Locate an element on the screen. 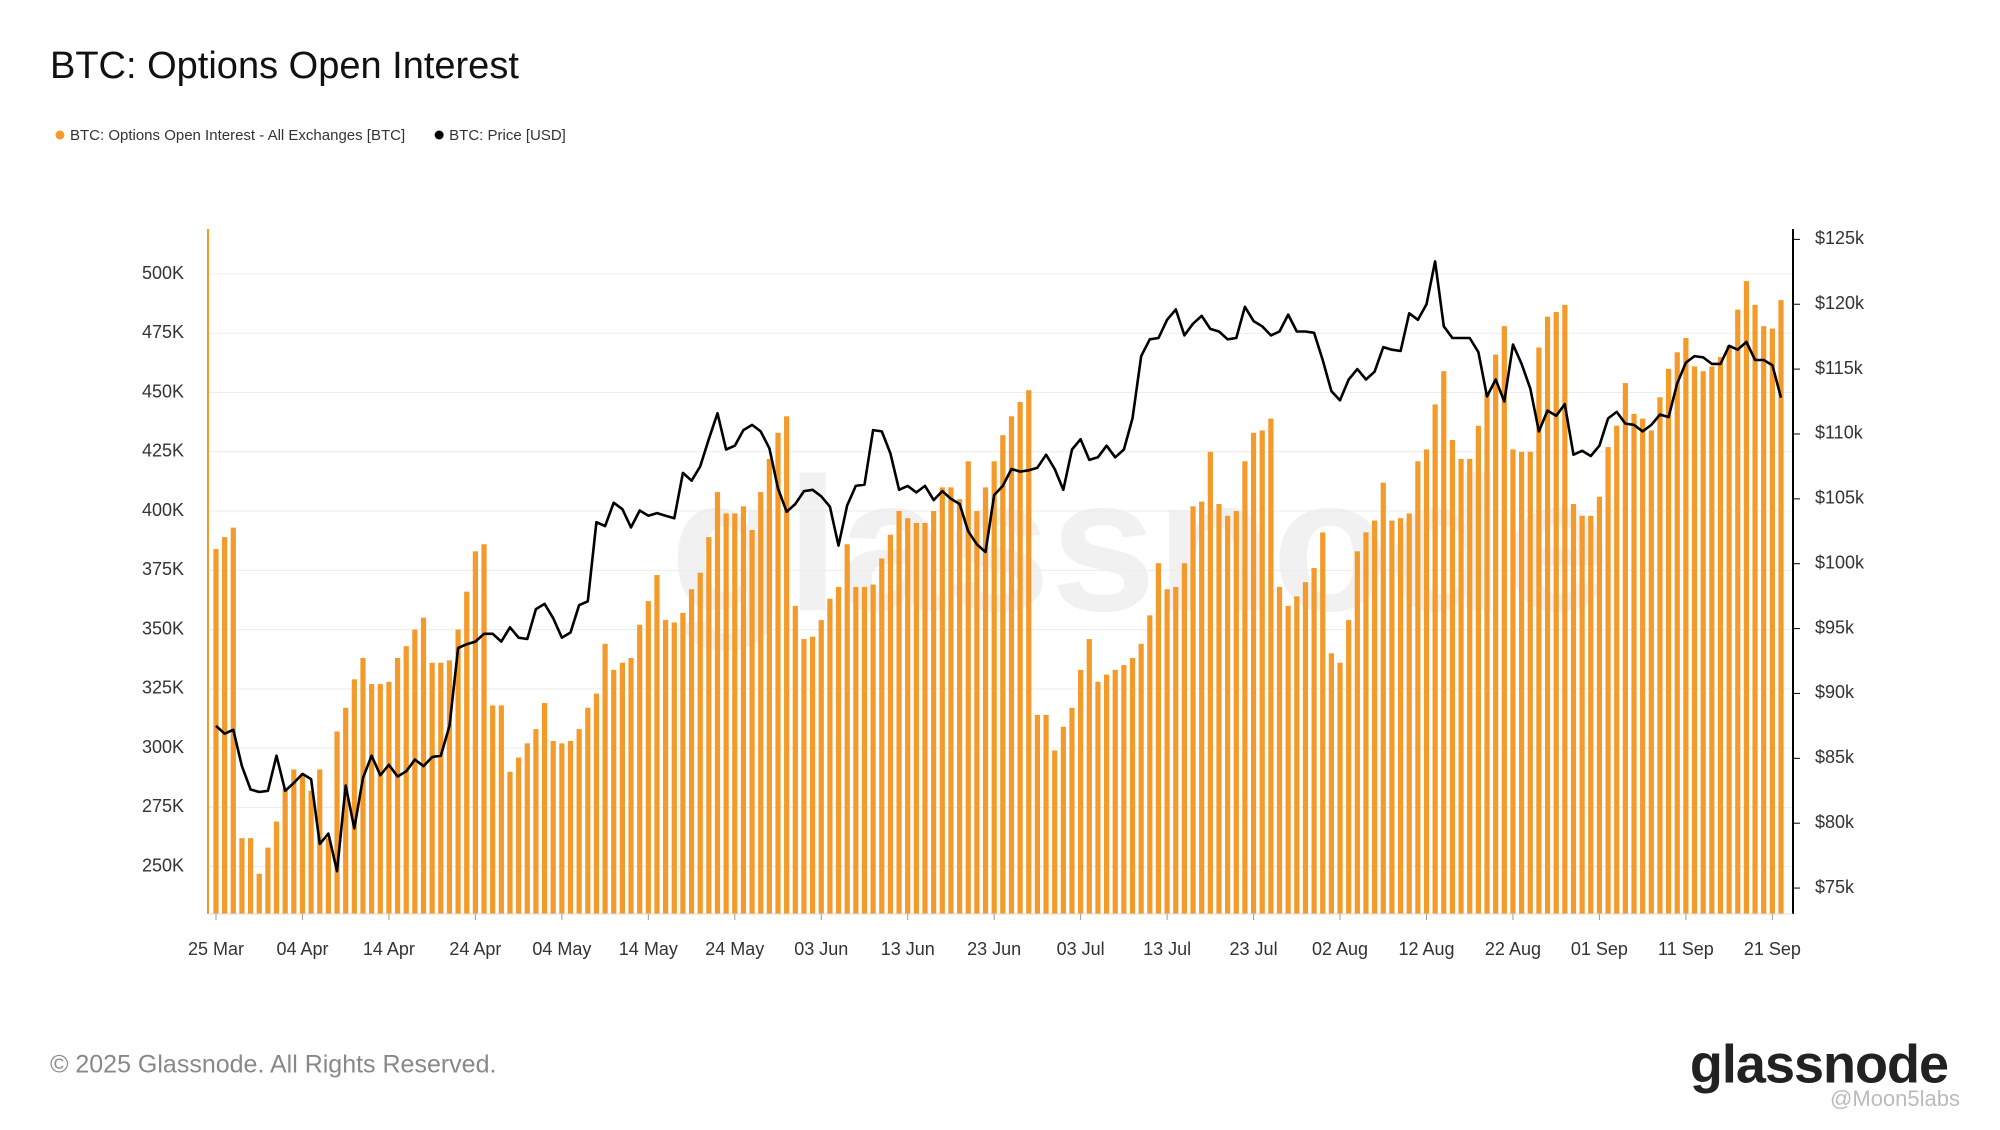 The height and width of the screenshot is (1130, 2000). y-tick-label: 425K is located at coordinates (163, 451).